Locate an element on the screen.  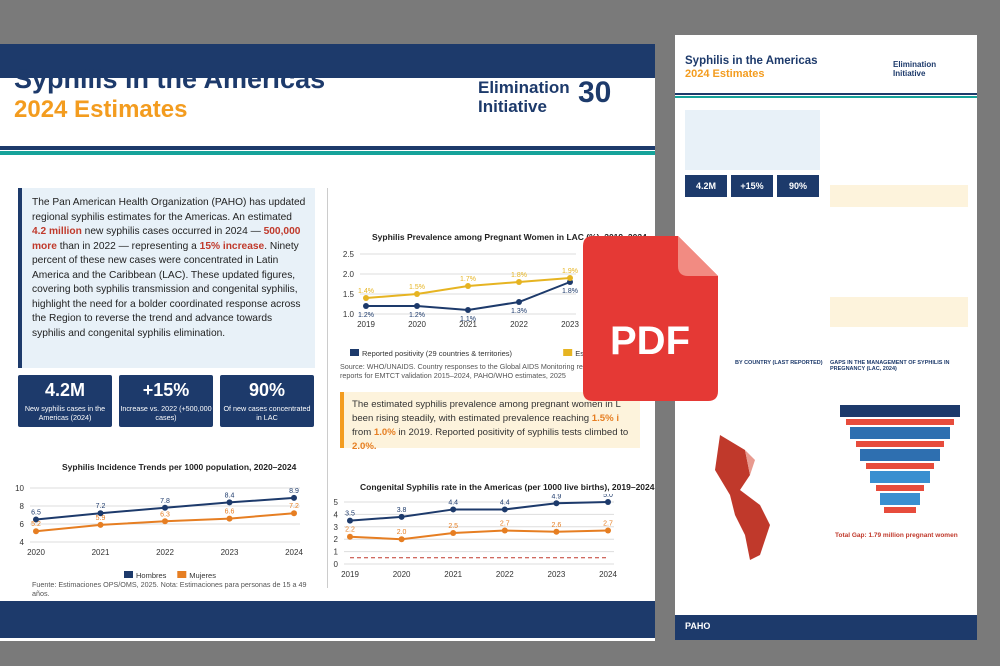
logo-line2: Initiative is located at coordinates (512, 106).